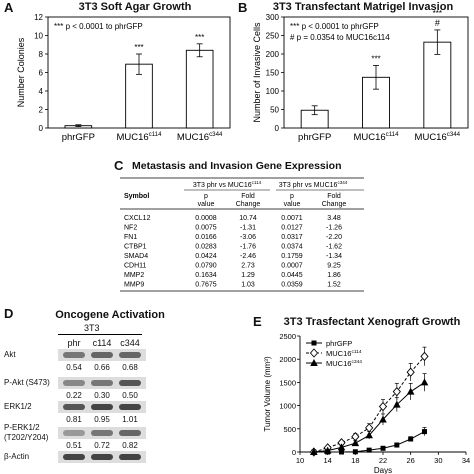  What do you see at coordinates (18, 406) in the screenshot?
I see `blot-label: ERK1/2` at bounding box center [18, 406].